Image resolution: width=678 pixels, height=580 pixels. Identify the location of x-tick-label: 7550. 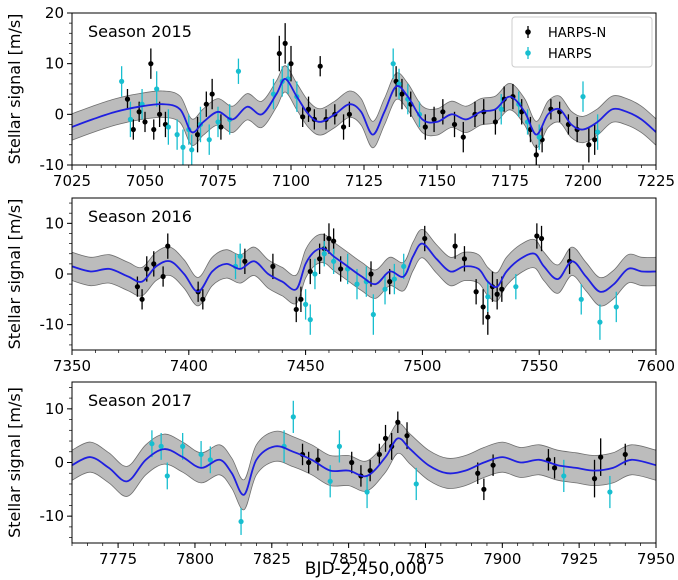
(539, 366).